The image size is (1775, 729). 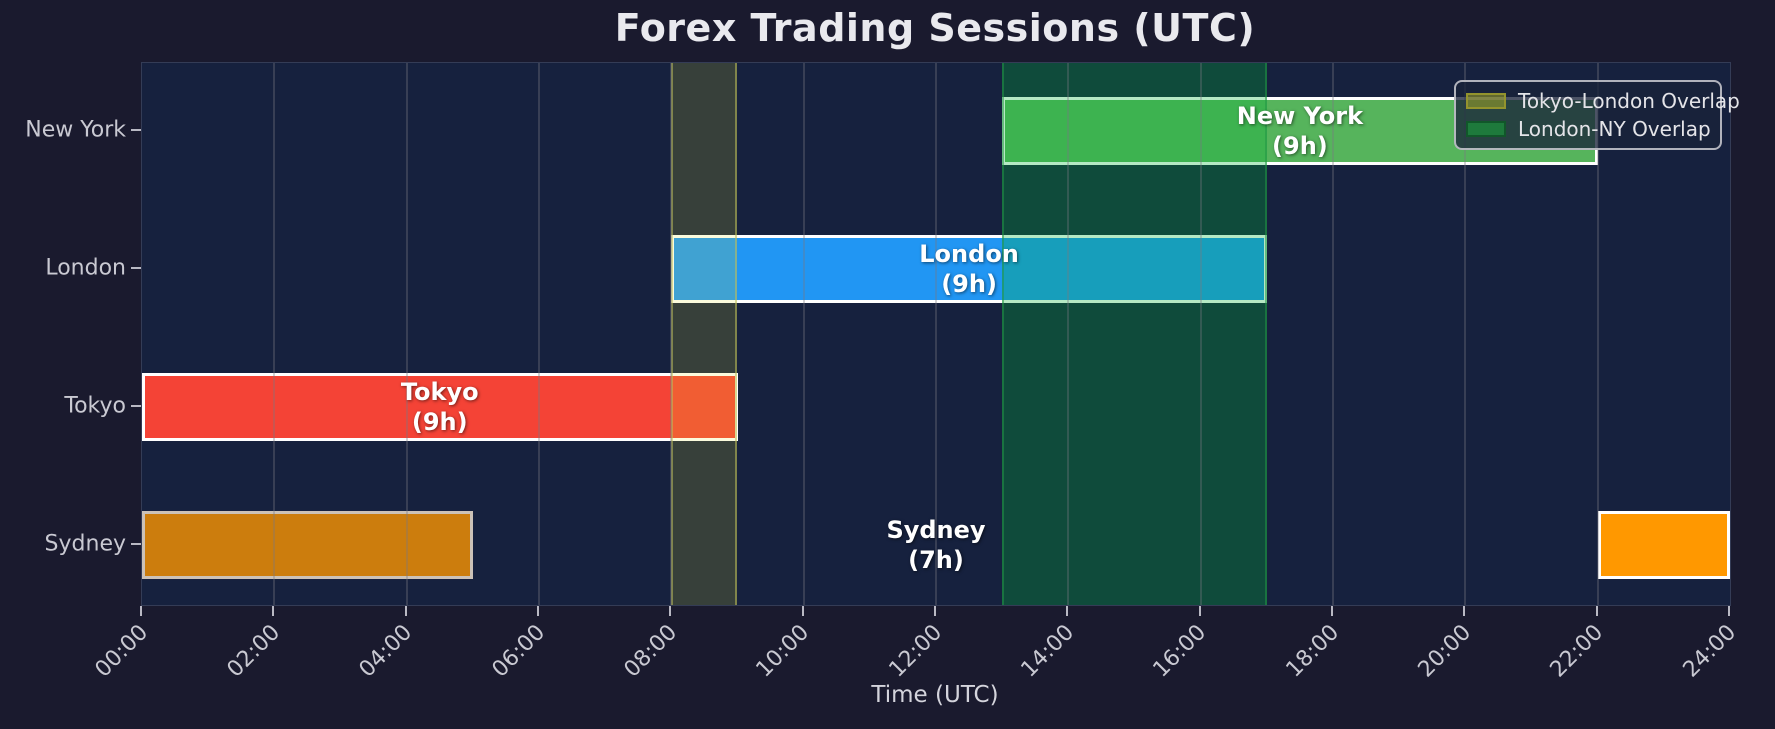 I want to click on session-label-new-york: New York (9h), so click(x=1300, y=131).